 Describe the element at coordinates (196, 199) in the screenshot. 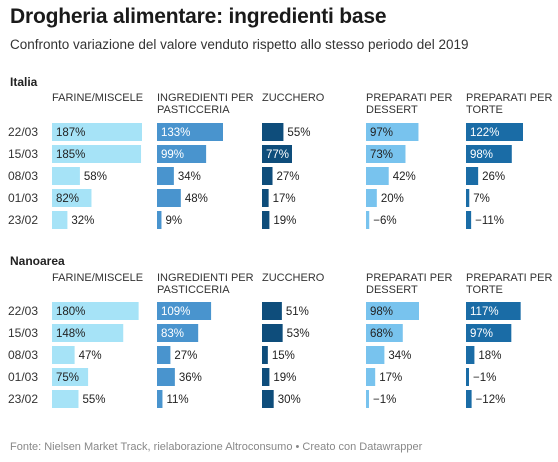

I see `value-label-italia-ingredienti-per-pasticceria-01-03: 48%` at that location.